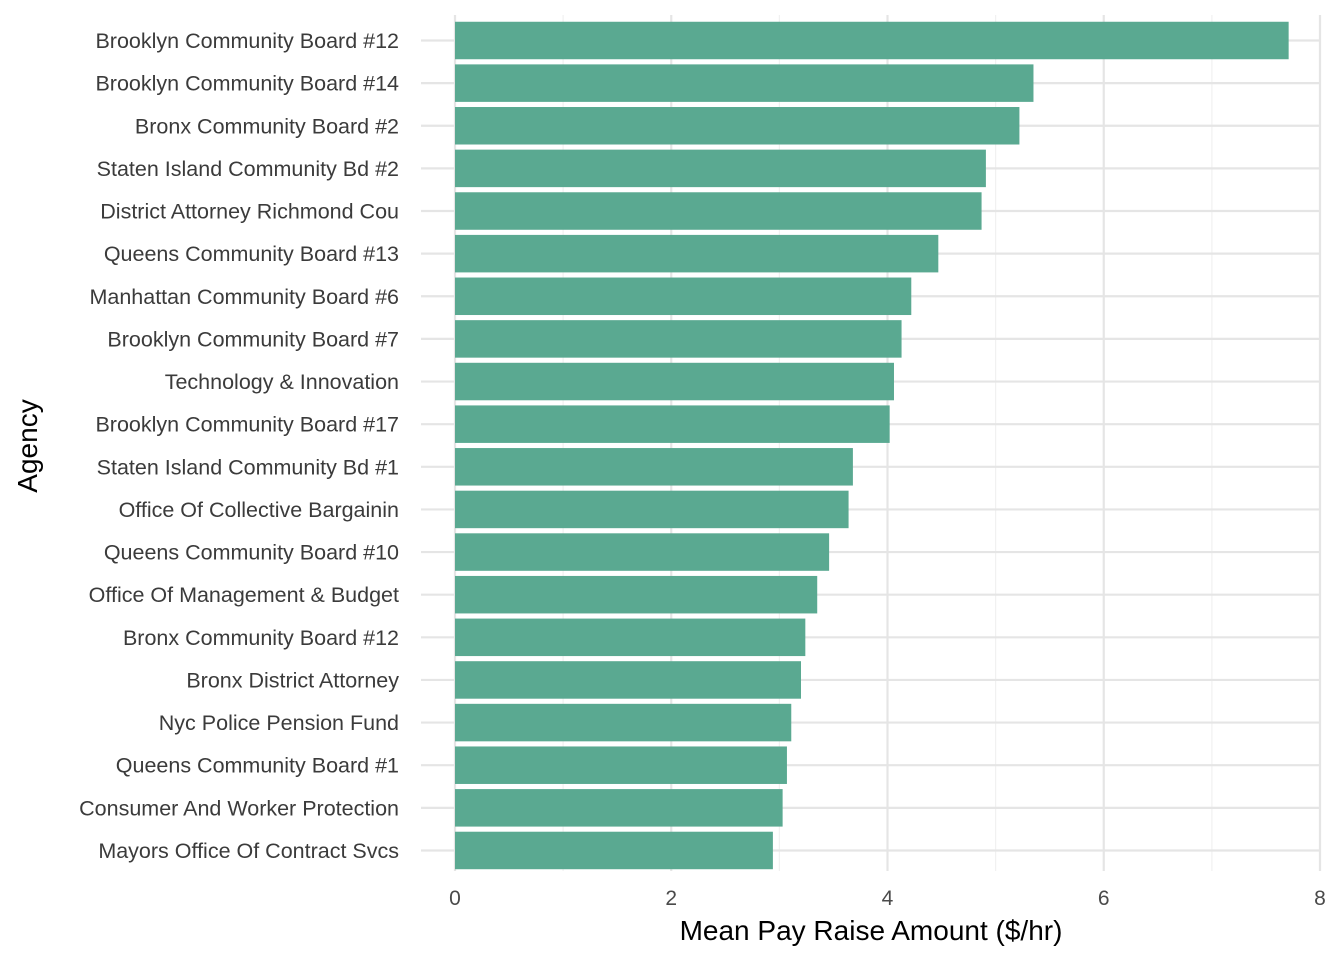 The width and height of the screenshot is (1344, 960). I want to click on y-tick-label: Bronx District Attorney, so click(292, 680).